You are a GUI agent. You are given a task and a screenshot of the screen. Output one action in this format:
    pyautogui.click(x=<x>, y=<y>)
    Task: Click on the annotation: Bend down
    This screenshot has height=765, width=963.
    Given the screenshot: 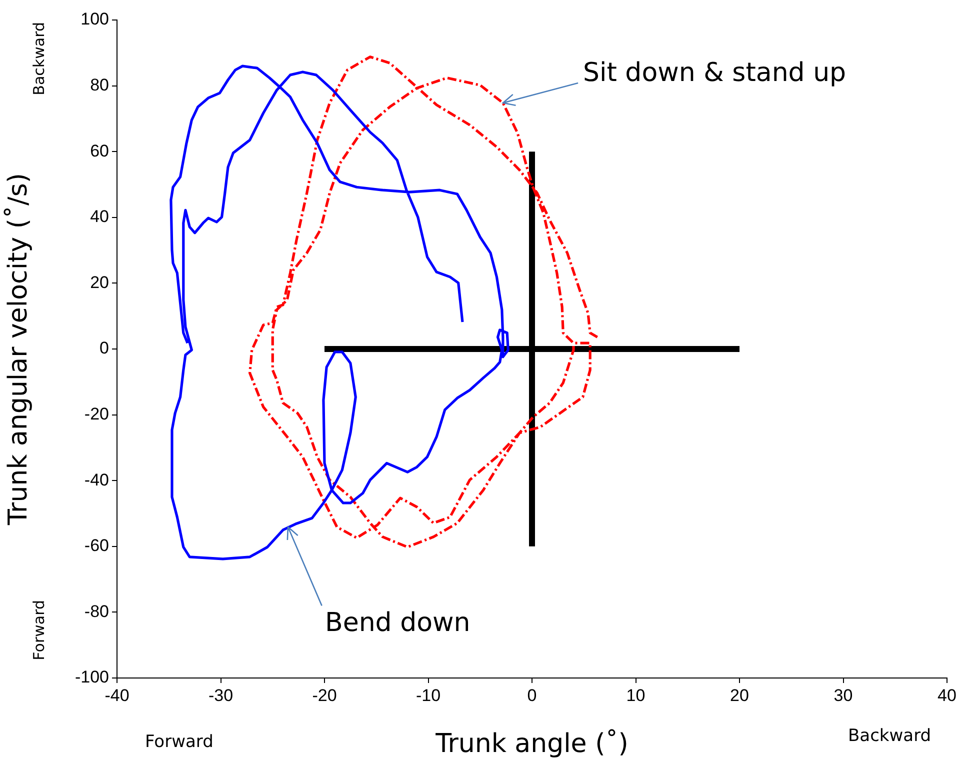 What is the action you would take?
    pyautogui.click(x=397, y=623)
    